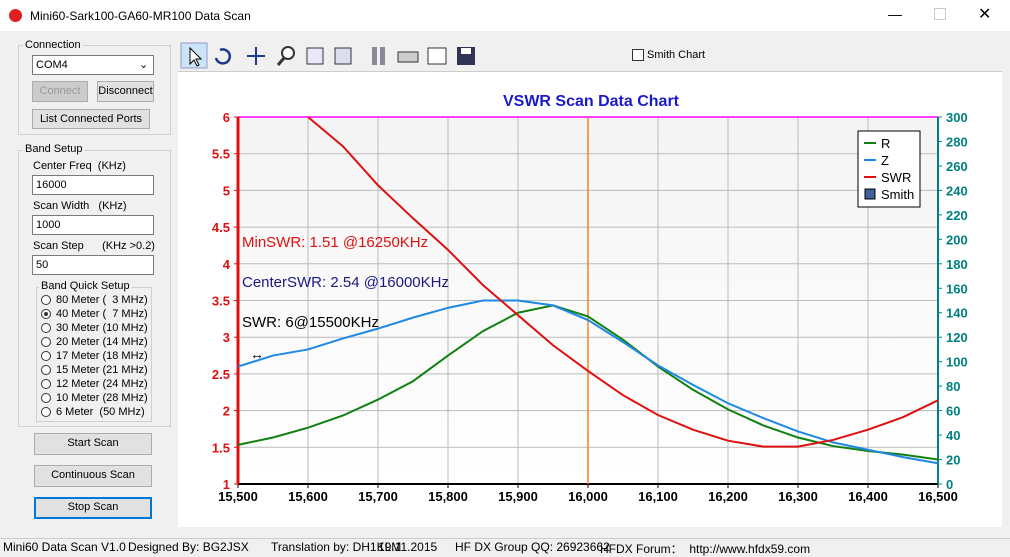 The width and height of the screenshot is (1010, 557). What do you see at coordinates (222, 56) in the screenshot?
I see `undo-icon` at bounding box center [222, 56].